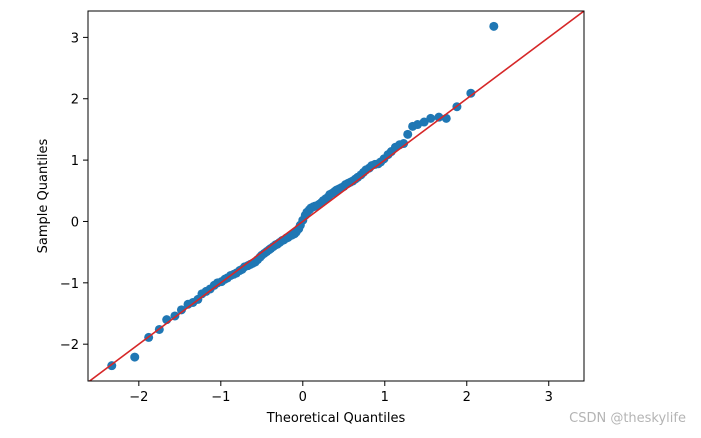 This screenshot has height=438, width=701. Describe the element at coordinates (69, 284) in the screenshot. I see `y-tick-label: −1` at that location.